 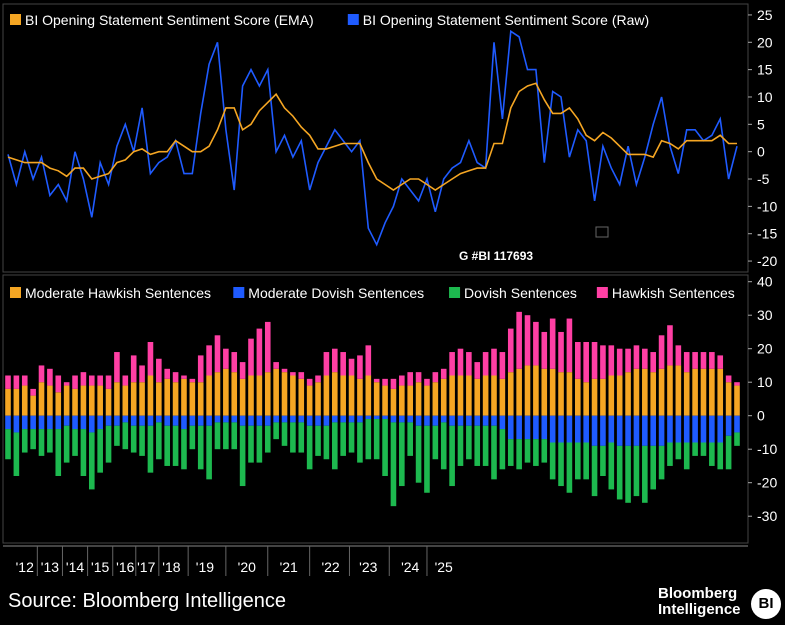 I want to click on top-ytick-label-7: -10, so click(x=767, y=206).